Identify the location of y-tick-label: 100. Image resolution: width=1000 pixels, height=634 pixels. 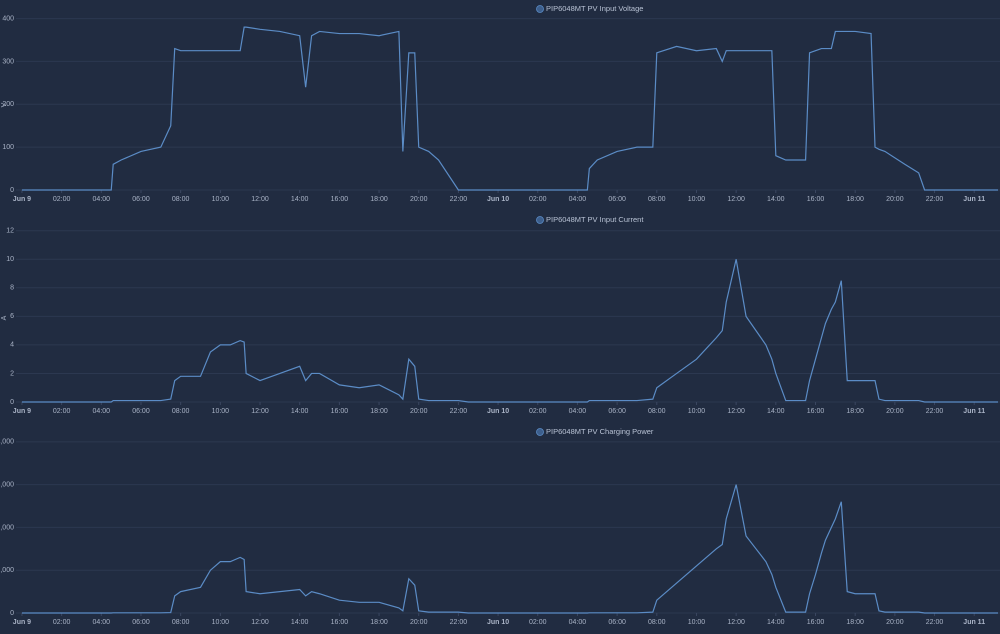
(8, 147).